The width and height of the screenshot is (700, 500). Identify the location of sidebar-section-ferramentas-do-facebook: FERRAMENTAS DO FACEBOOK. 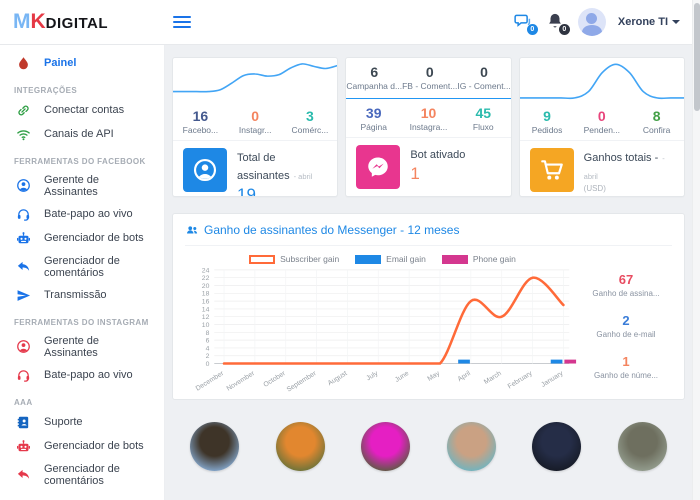
(80, 161).